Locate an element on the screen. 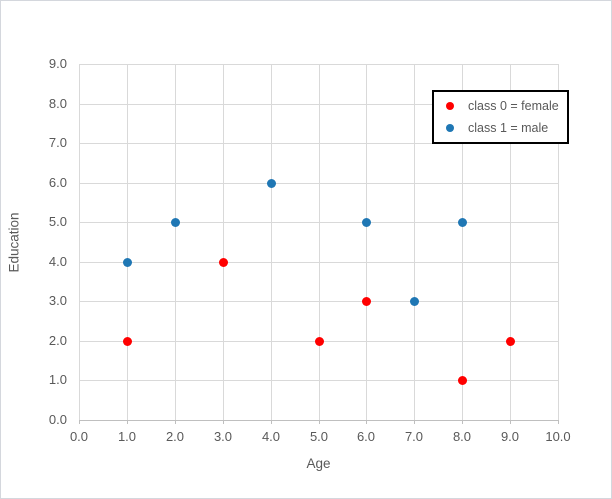 The height and width of the screenshot is (499, 612). y-axis-tick-label: 3.0 is located at coordinates (57, 300).